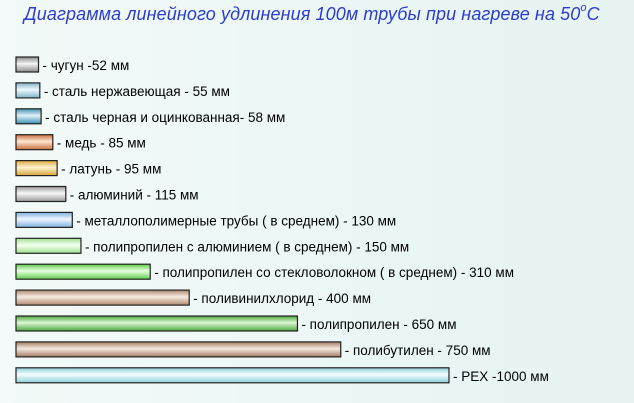 The height and width of the screenshot is (403, 634). I want to click on bar-label-1: - чугун -52 мм, so click(86, 65).